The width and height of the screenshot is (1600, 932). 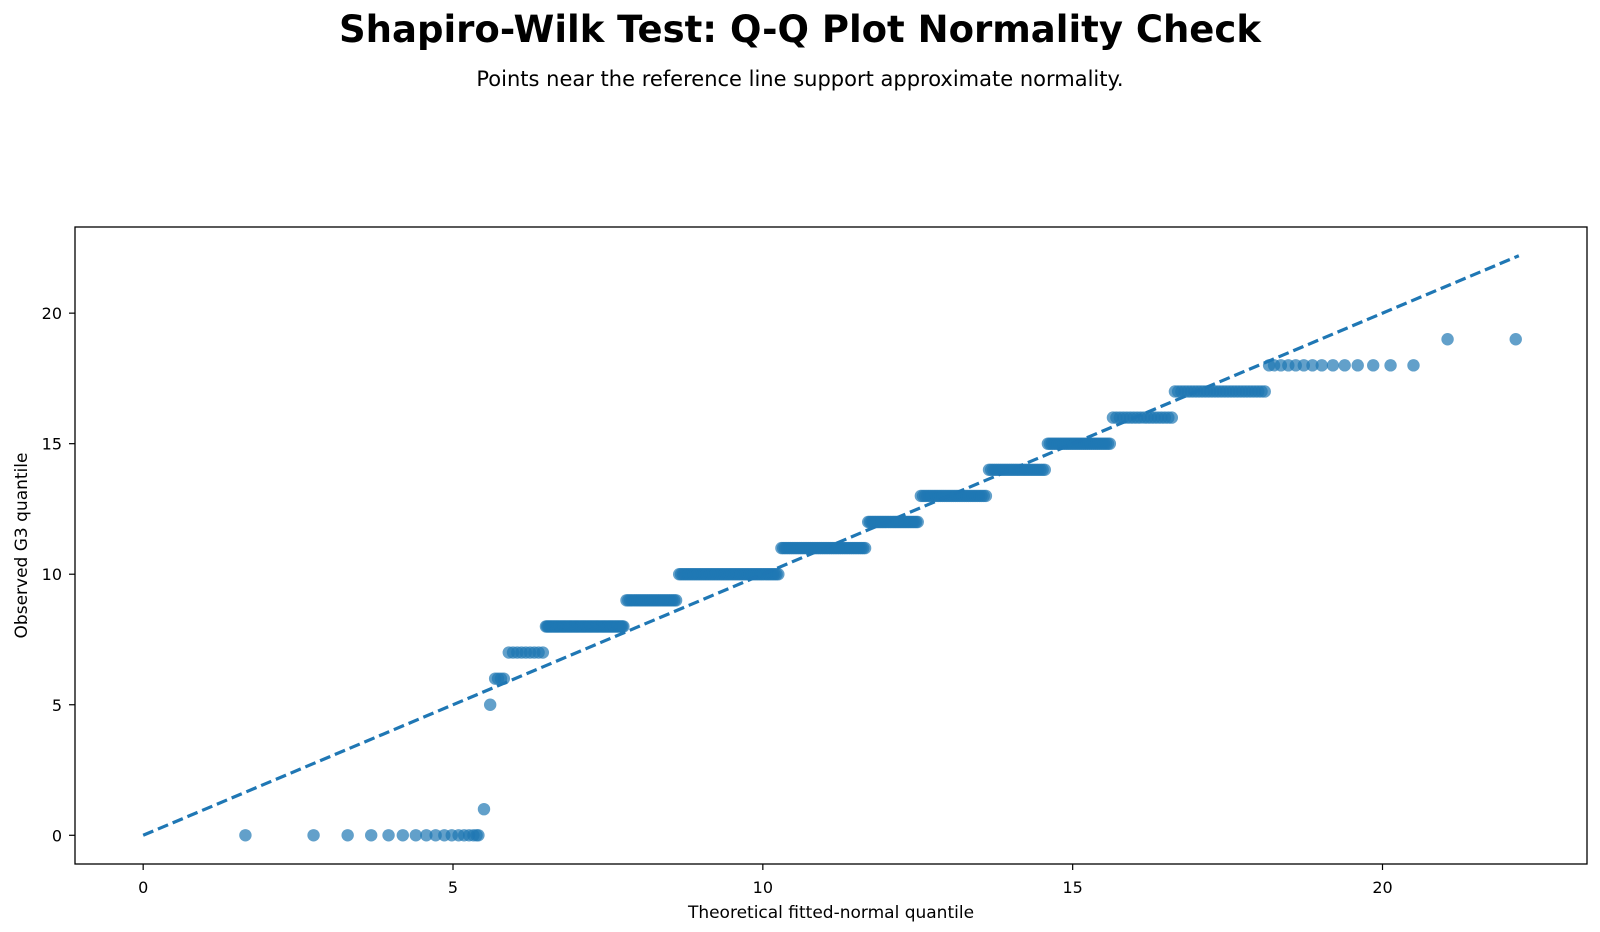 I want to click on x-tick-label: 5, so click(x=453, y=887).